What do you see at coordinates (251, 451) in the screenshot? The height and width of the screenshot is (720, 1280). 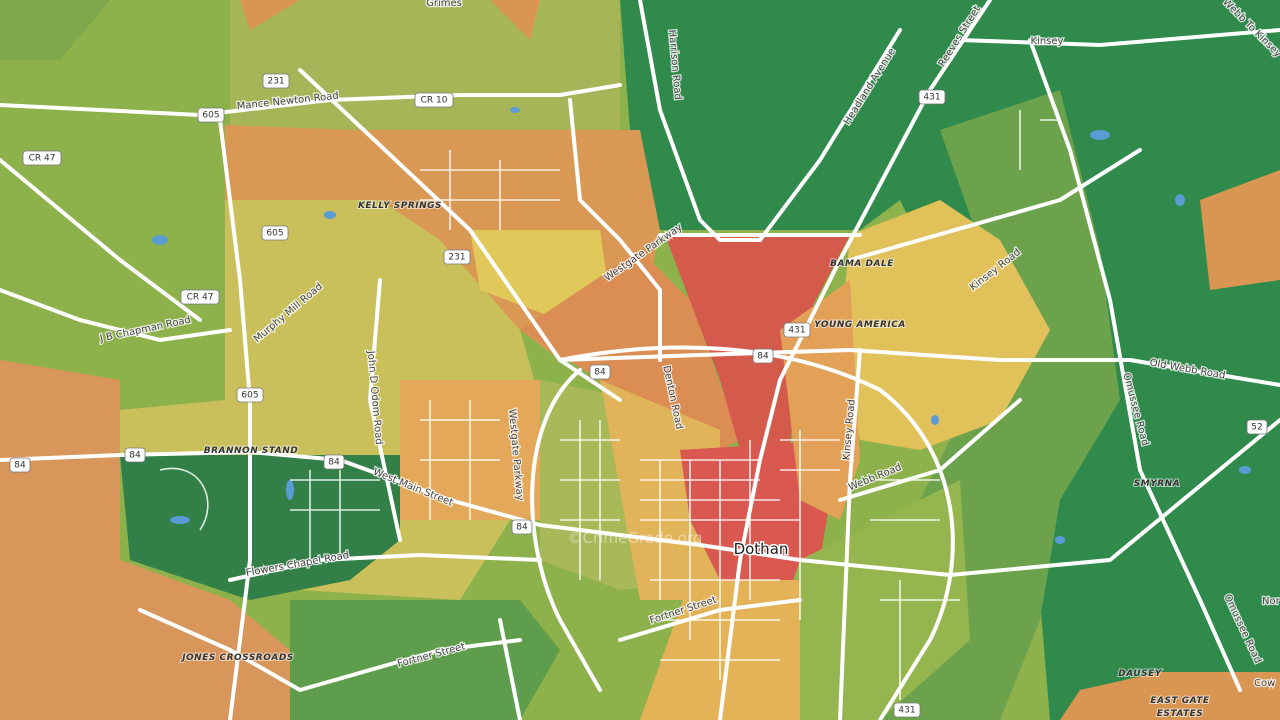 I see `place-label: BRANNON STAND` at bounding box center [251, 451].